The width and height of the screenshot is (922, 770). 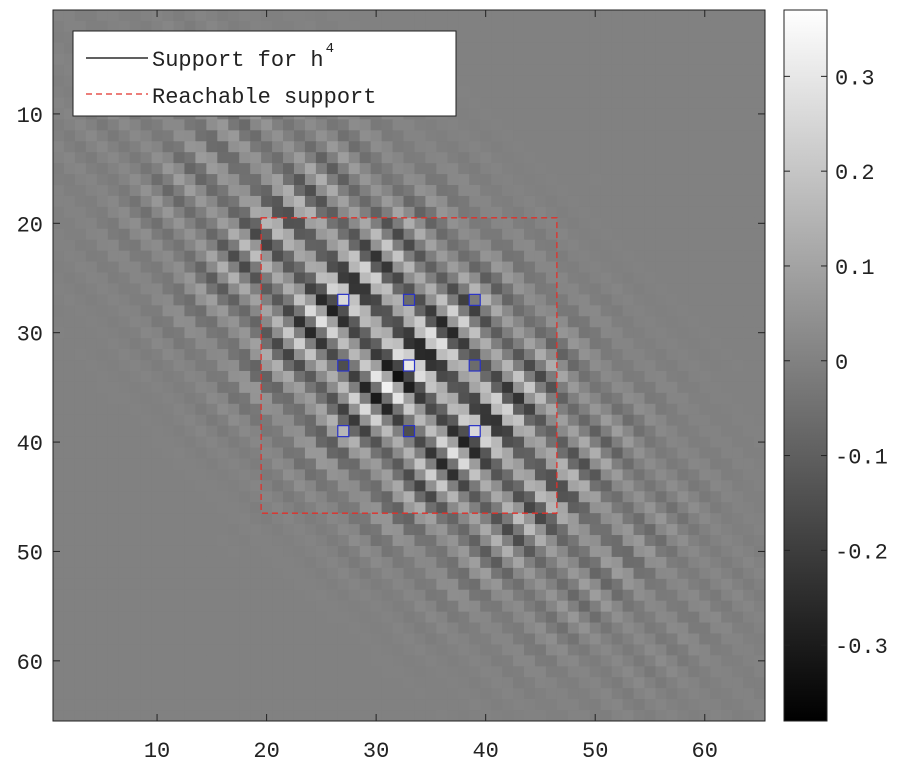 What do you see at coordinates (861, 552) in the screenshot?
I see `colorbar-tick-label: -0.2` at bounding box center [861, 552].